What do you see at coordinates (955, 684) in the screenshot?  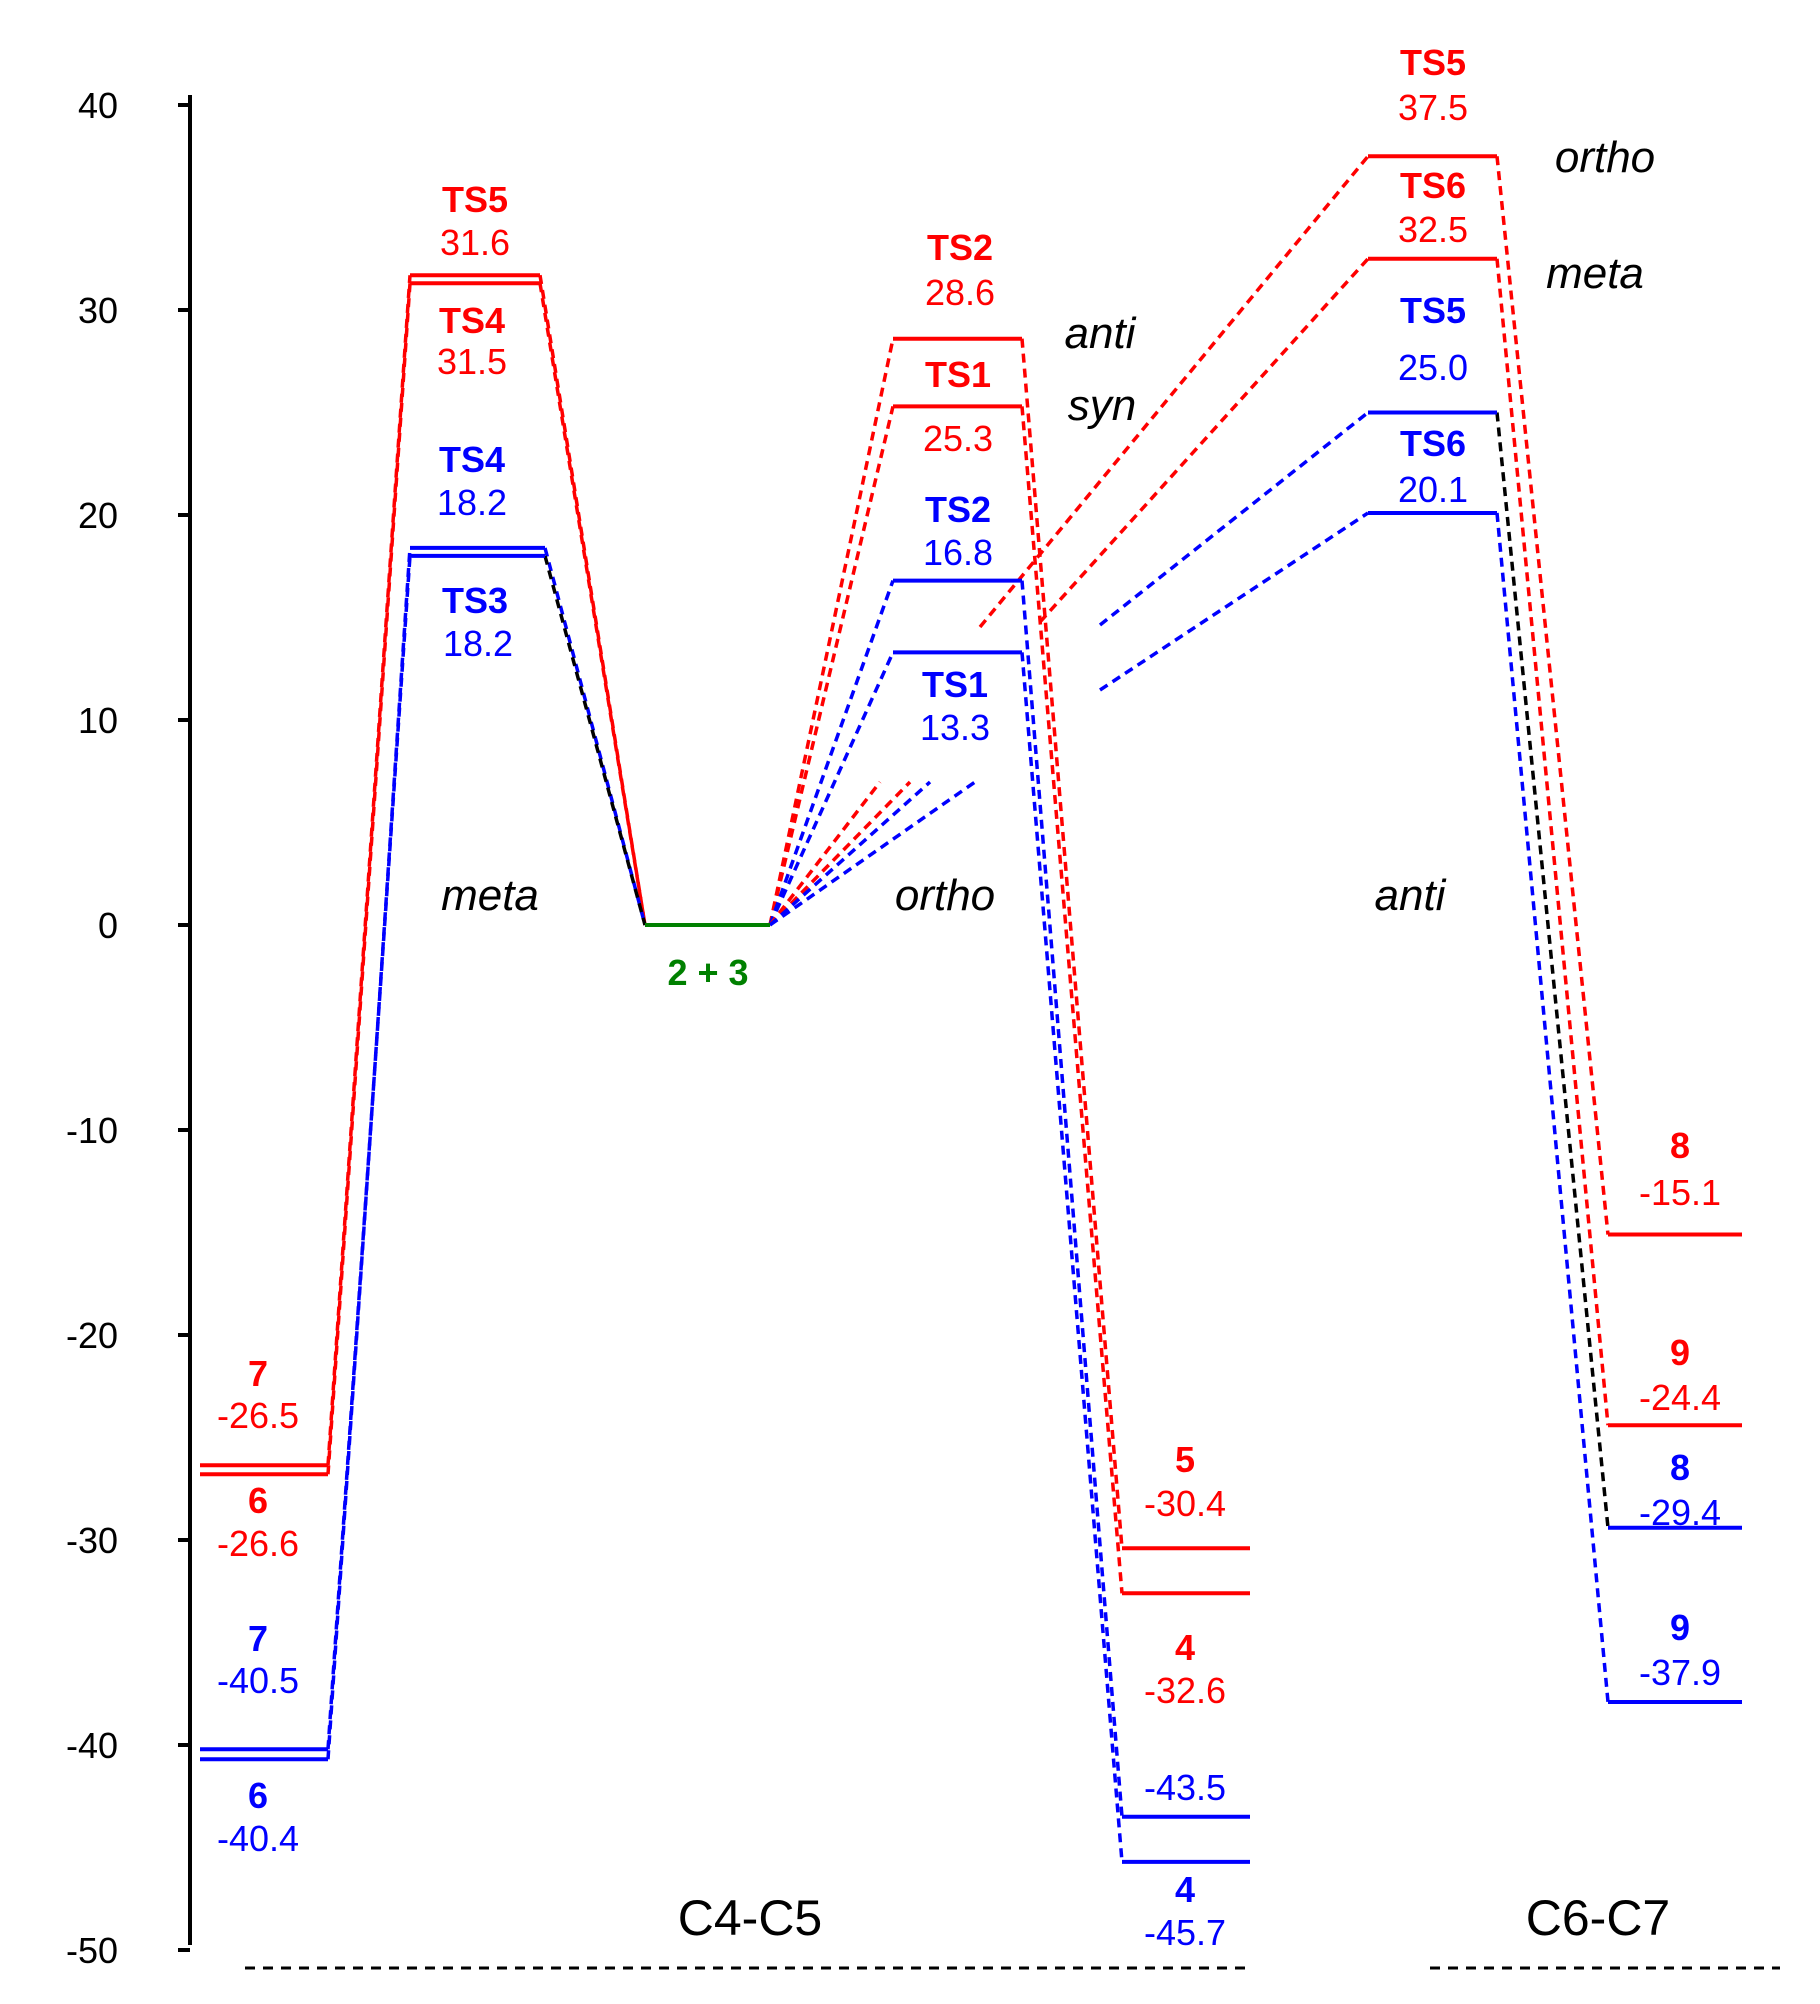 I see `level-label-ts1b_o: TS1` at bounding box center [955, 684].